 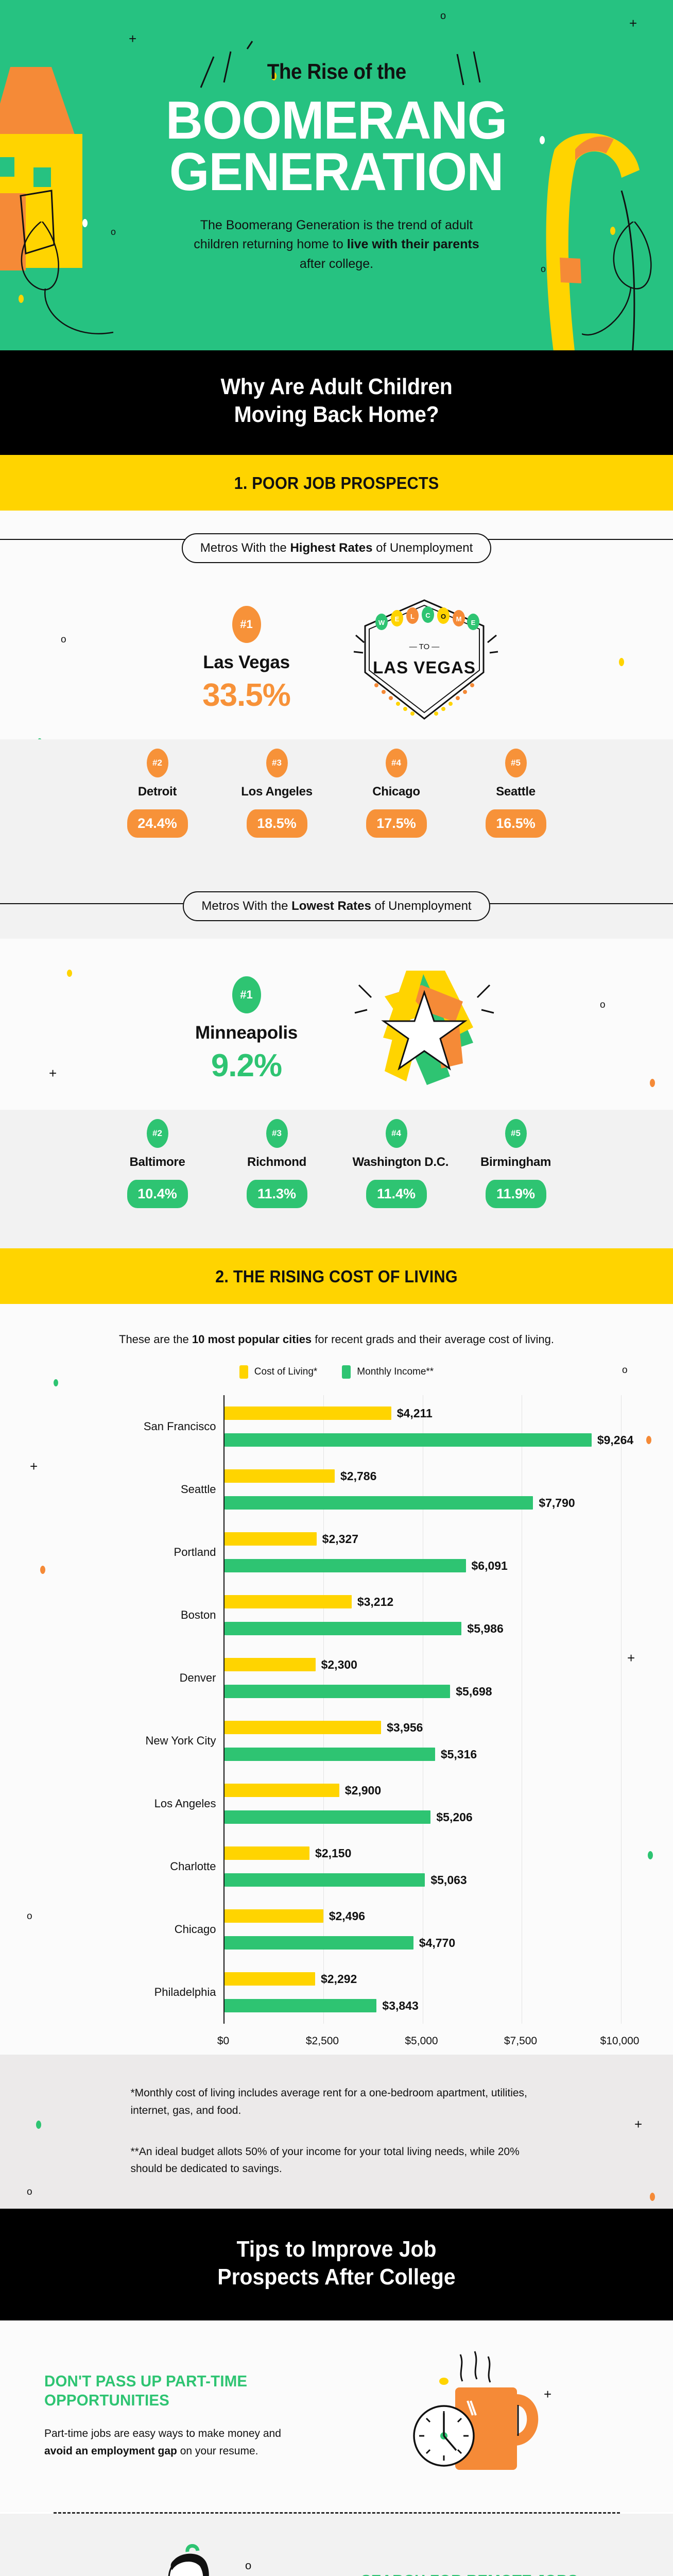 I want to click on legend-label: Cost of Living*, so click(x=286, y=1372).